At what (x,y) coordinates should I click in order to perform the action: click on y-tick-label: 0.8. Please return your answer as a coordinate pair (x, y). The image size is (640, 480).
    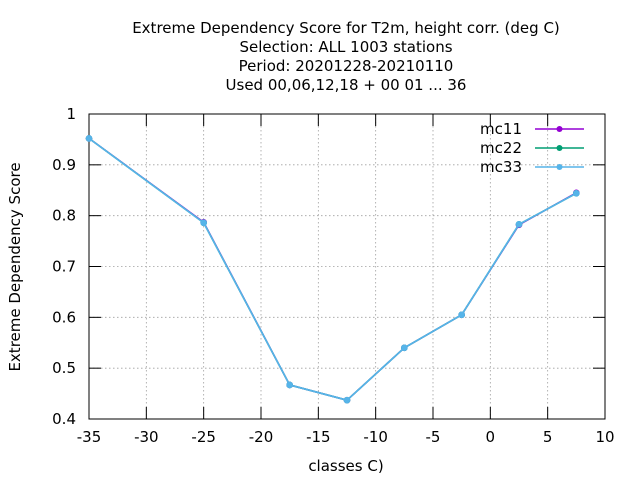
    Looking at the image, I should click on (64, 216).